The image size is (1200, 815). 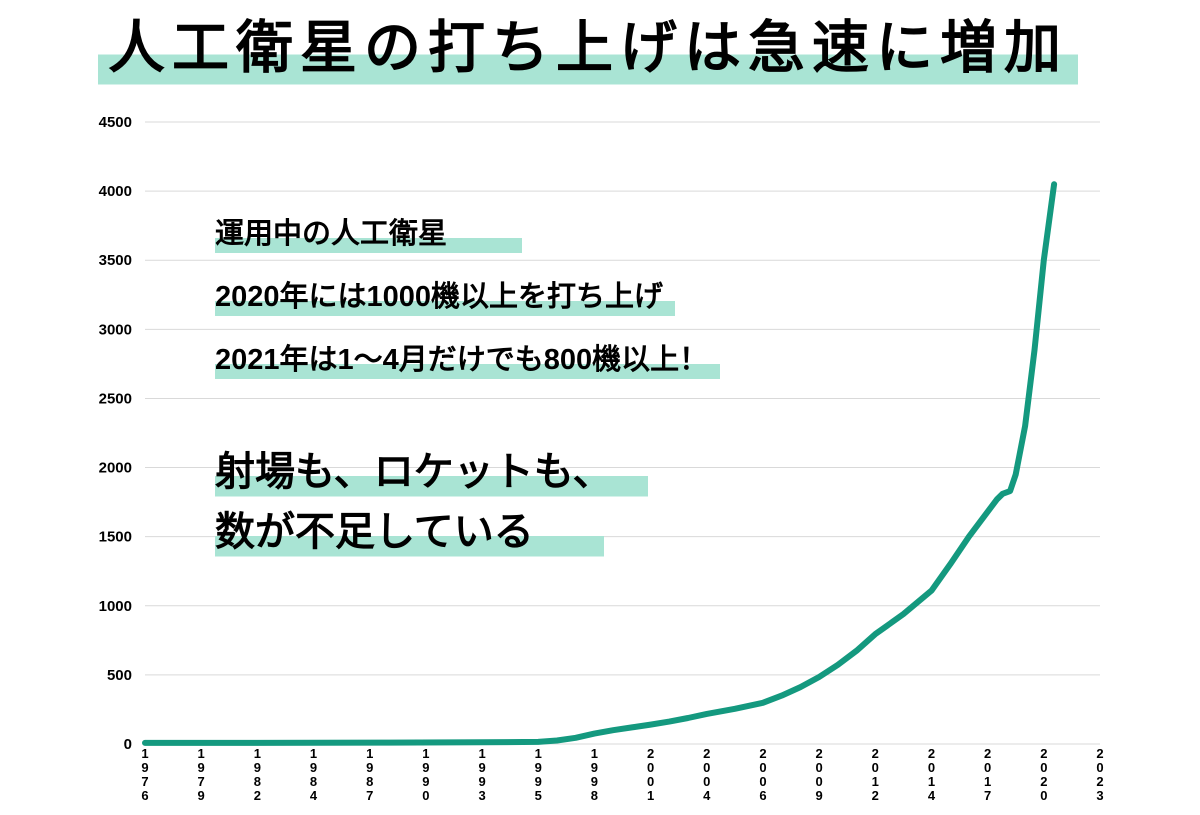 I want to click on y-axis-tick-label: 3000, so click(x=115, y=329).